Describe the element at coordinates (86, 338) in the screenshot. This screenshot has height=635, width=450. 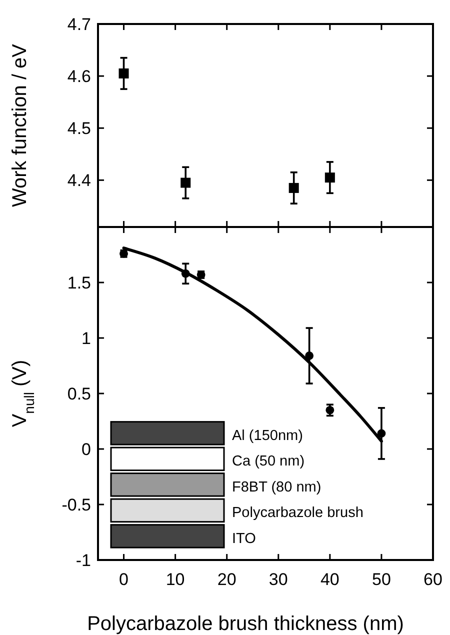
I see `y-tick-label: 1` at that location.